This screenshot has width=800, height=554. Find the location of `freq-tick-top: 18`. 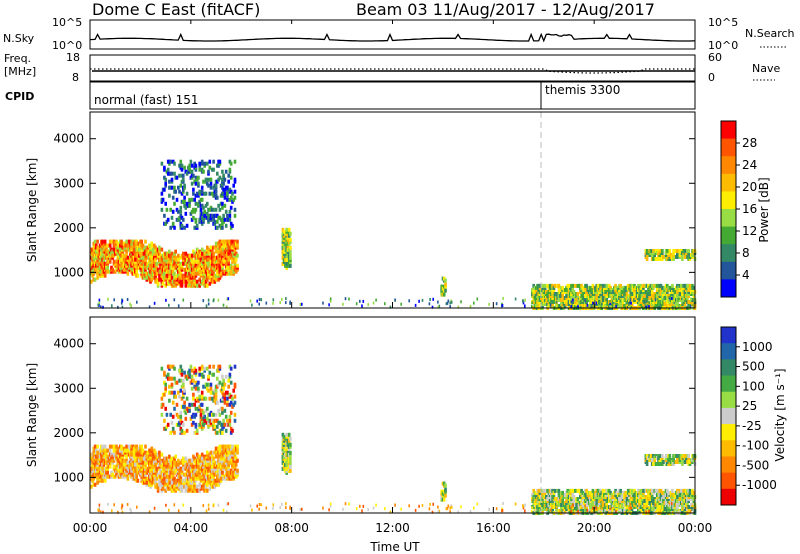

freq-tick-top: 18 is located at coordinates (73, 57).